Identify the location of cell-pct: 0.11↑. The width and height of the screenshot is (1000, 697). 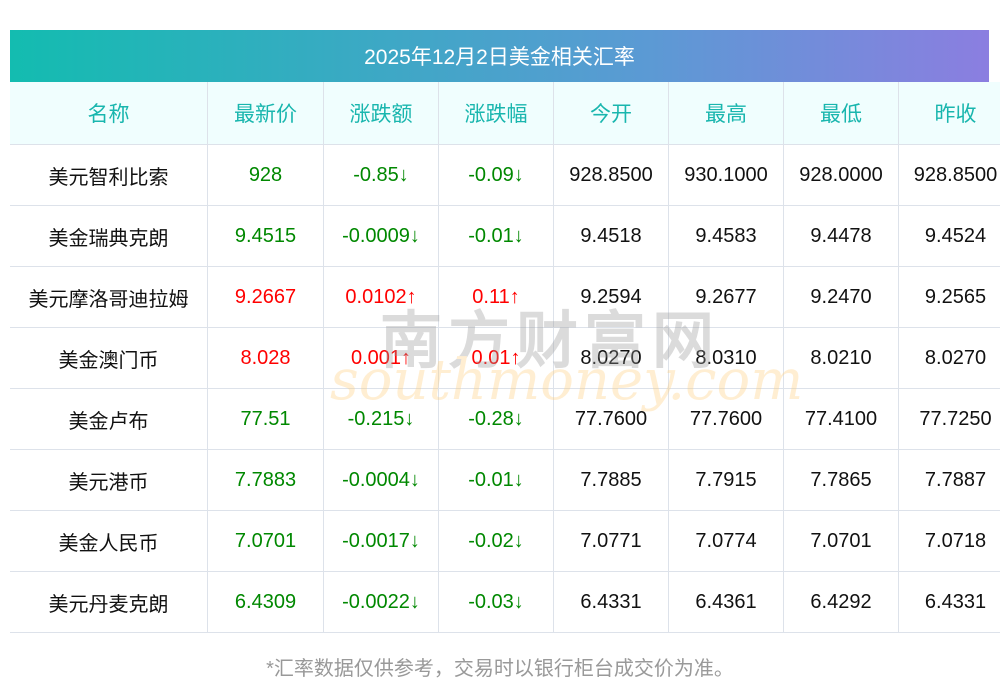
(496, 297).